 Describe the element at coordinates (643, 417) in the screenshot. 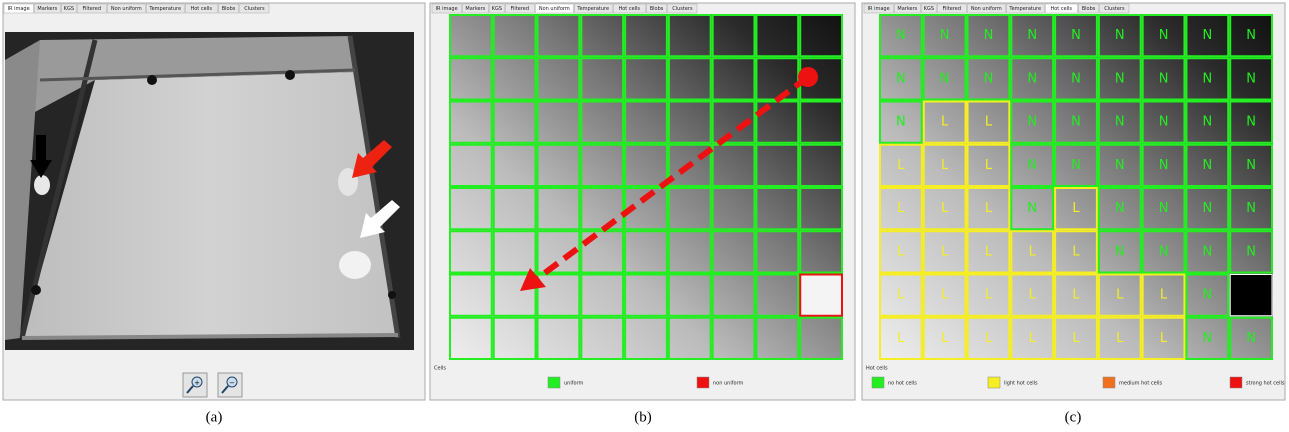

I see `caption: (b)` at that location.